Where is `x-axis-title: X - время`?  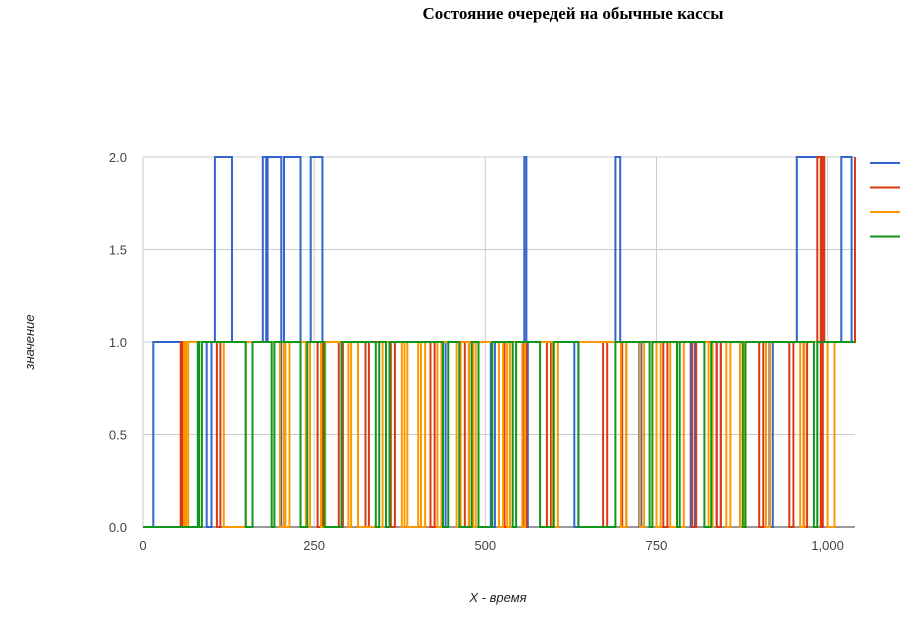
x-axis-title: X - время is located at coordinates (497, 597).